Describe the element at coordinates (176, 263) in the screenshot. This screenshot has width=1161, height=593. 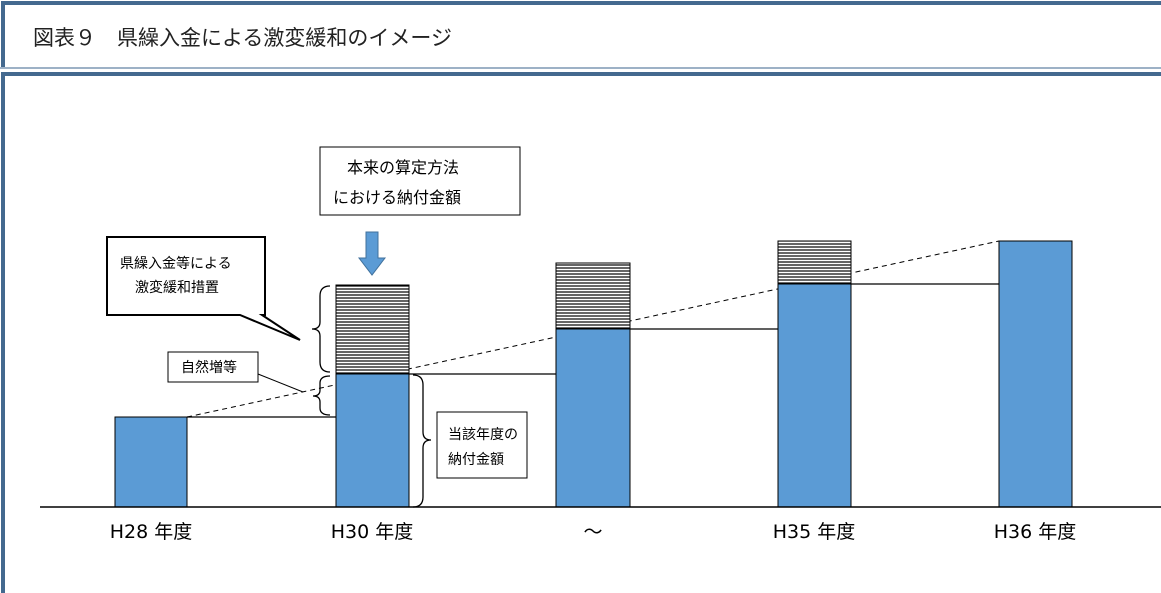
I see `callout-text: 県繰入金等による` at that location.